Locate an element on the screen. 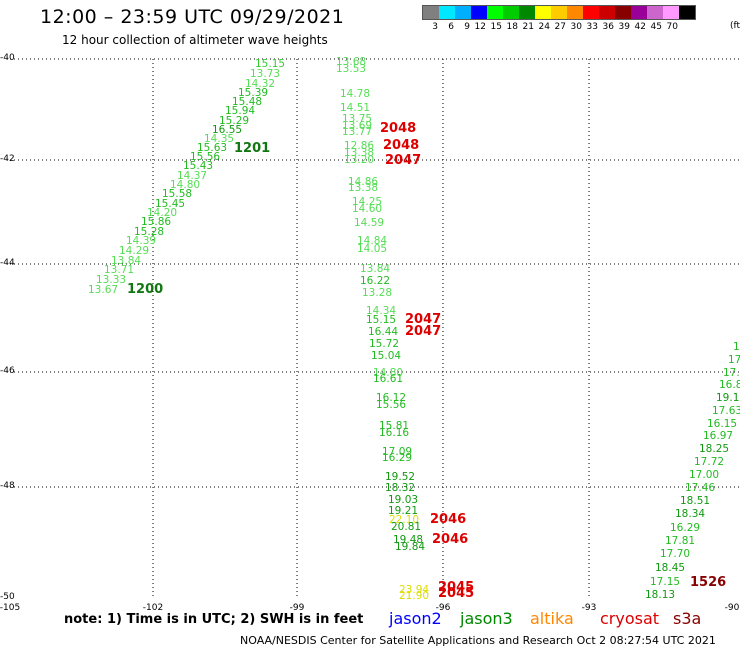 This screenshot has height=650, width=740. legend-tick: 45 is located at coordinates (656, 27).